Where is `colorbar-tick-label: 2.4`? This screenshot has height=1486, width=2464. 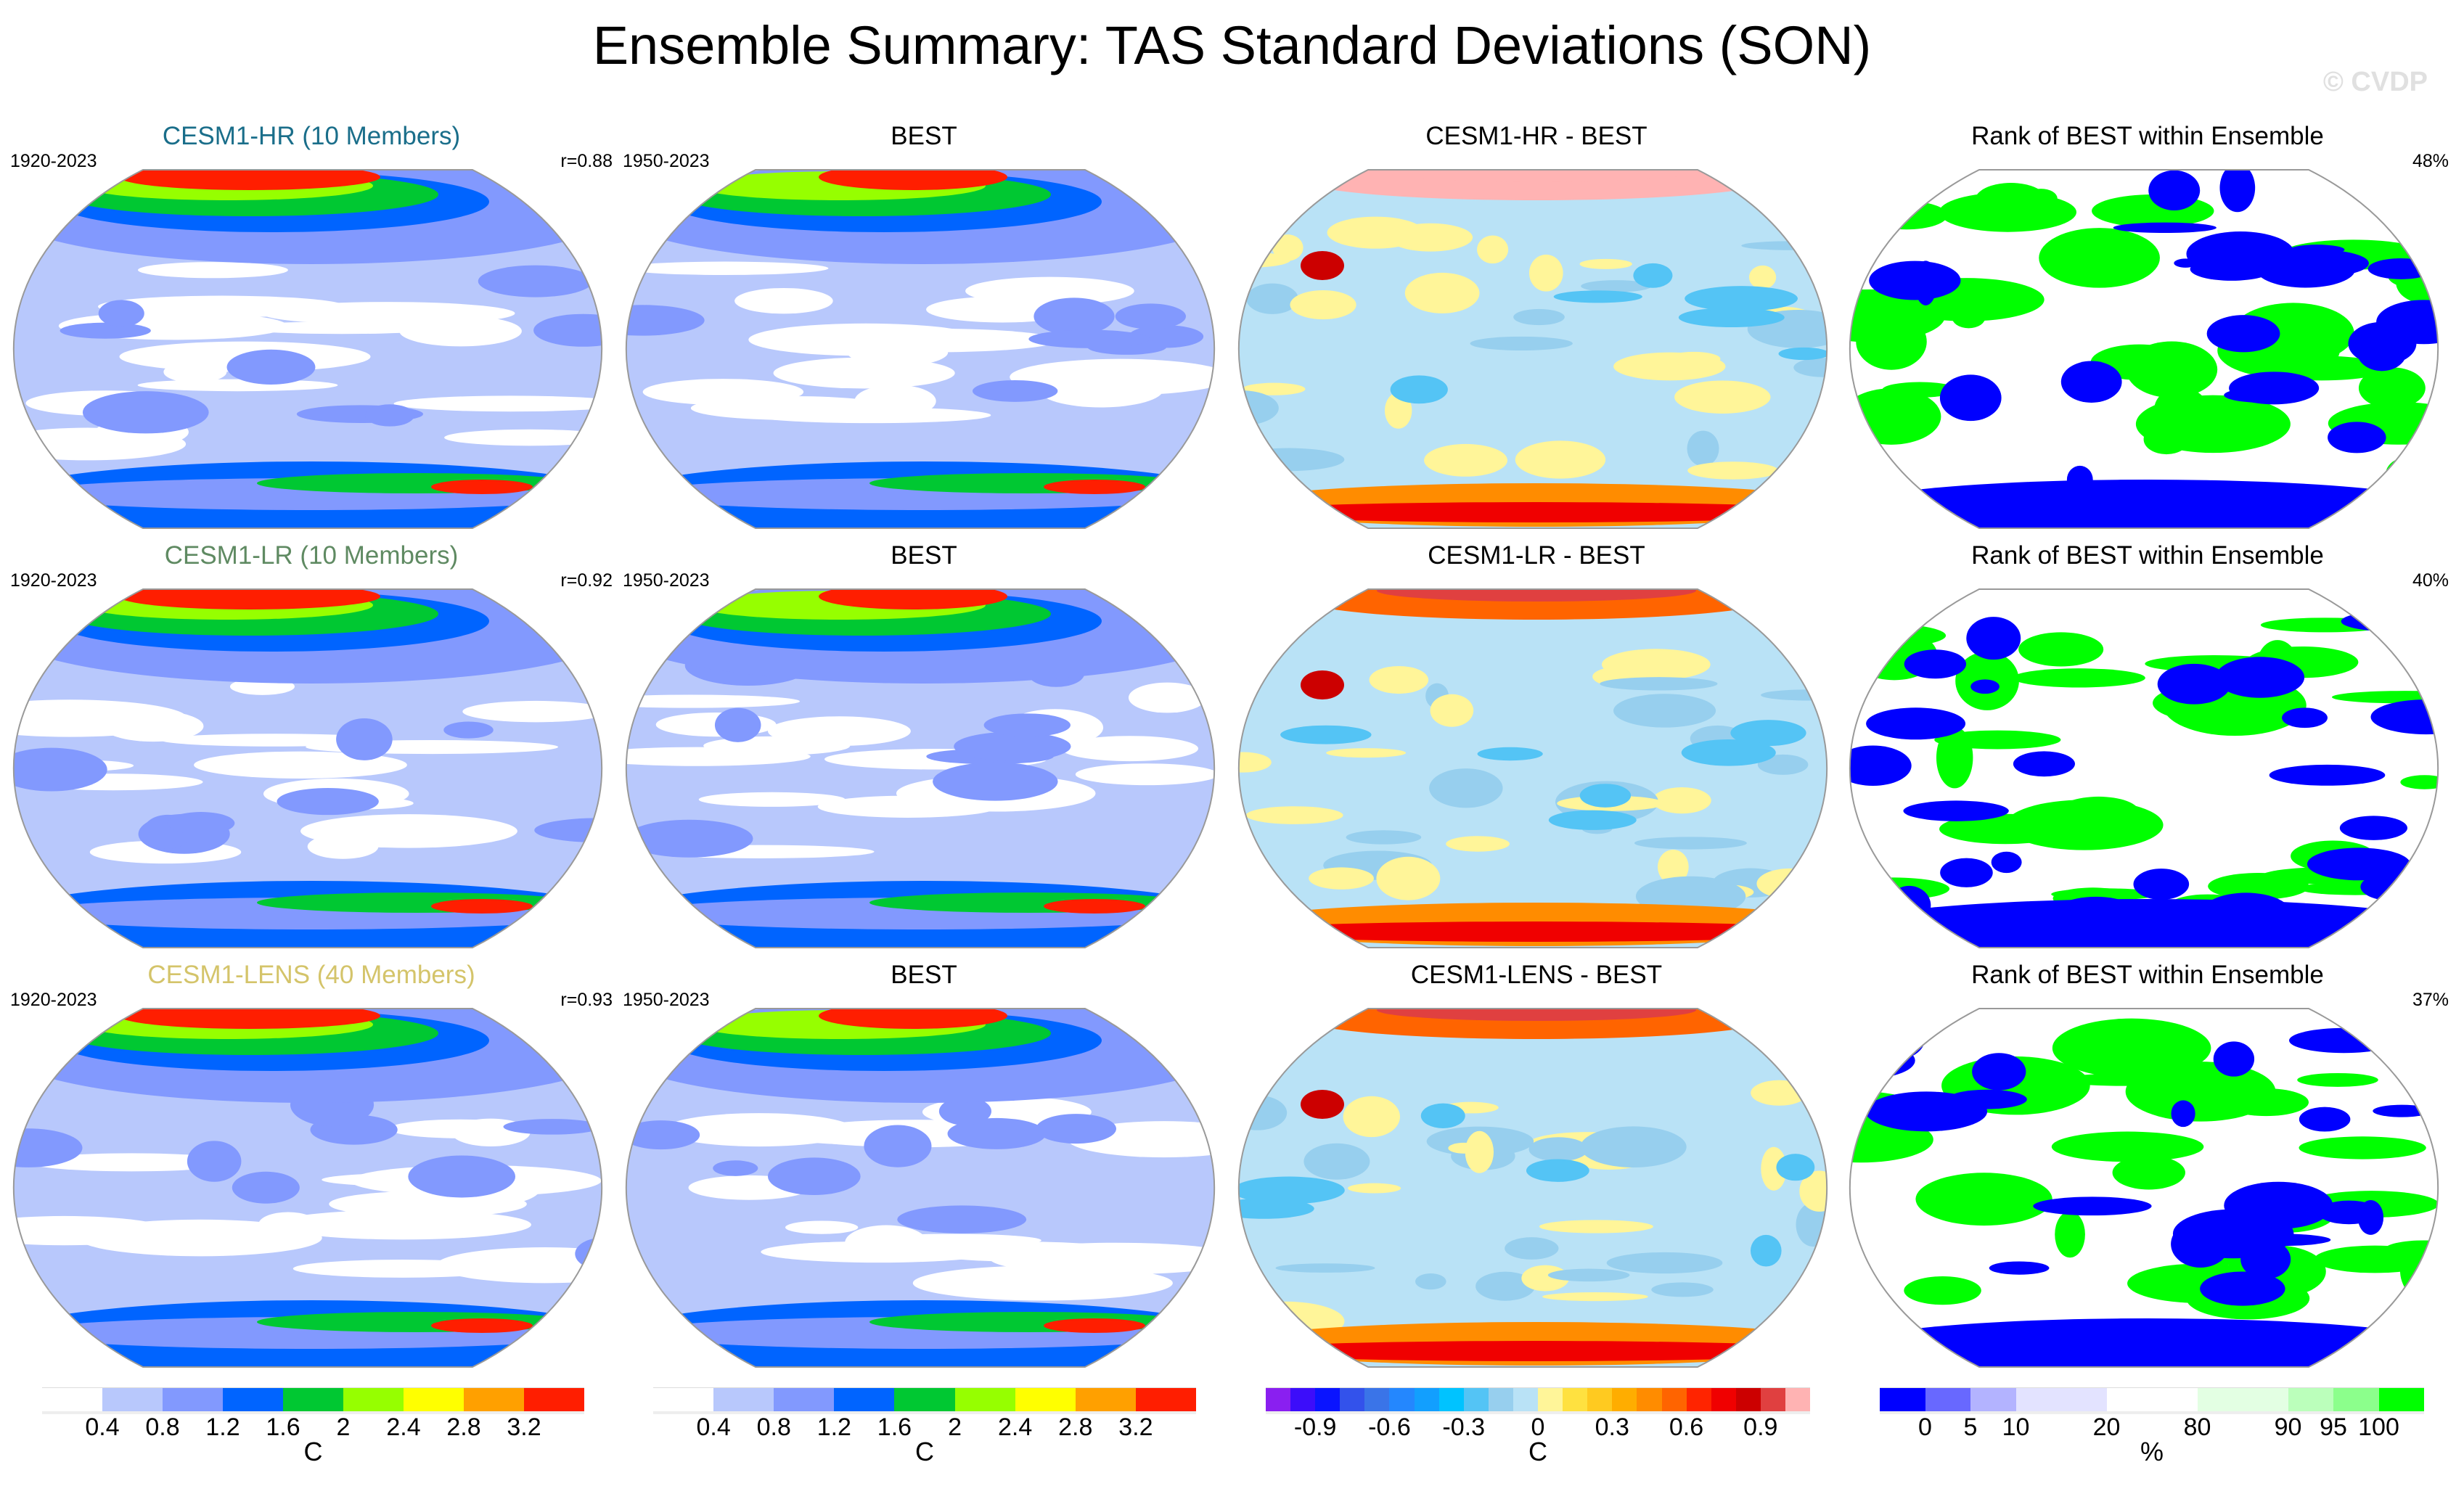 colorbar-tick-label: 2.4 is located at coordinates (1015, 1427).